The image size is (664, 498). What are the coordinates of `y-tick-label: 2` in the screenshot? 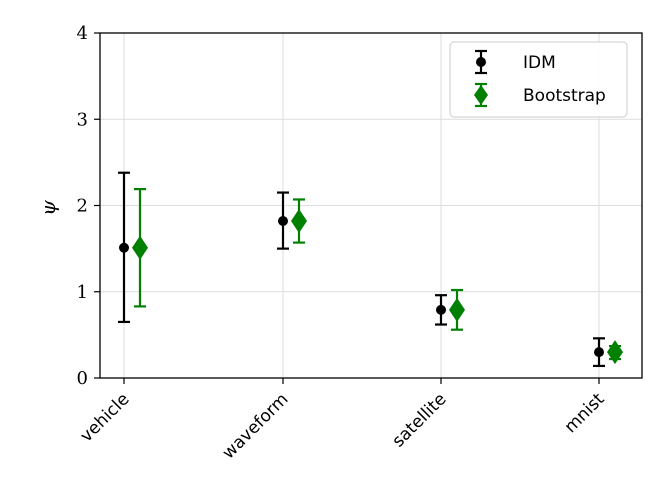 It's located at (82, 206).